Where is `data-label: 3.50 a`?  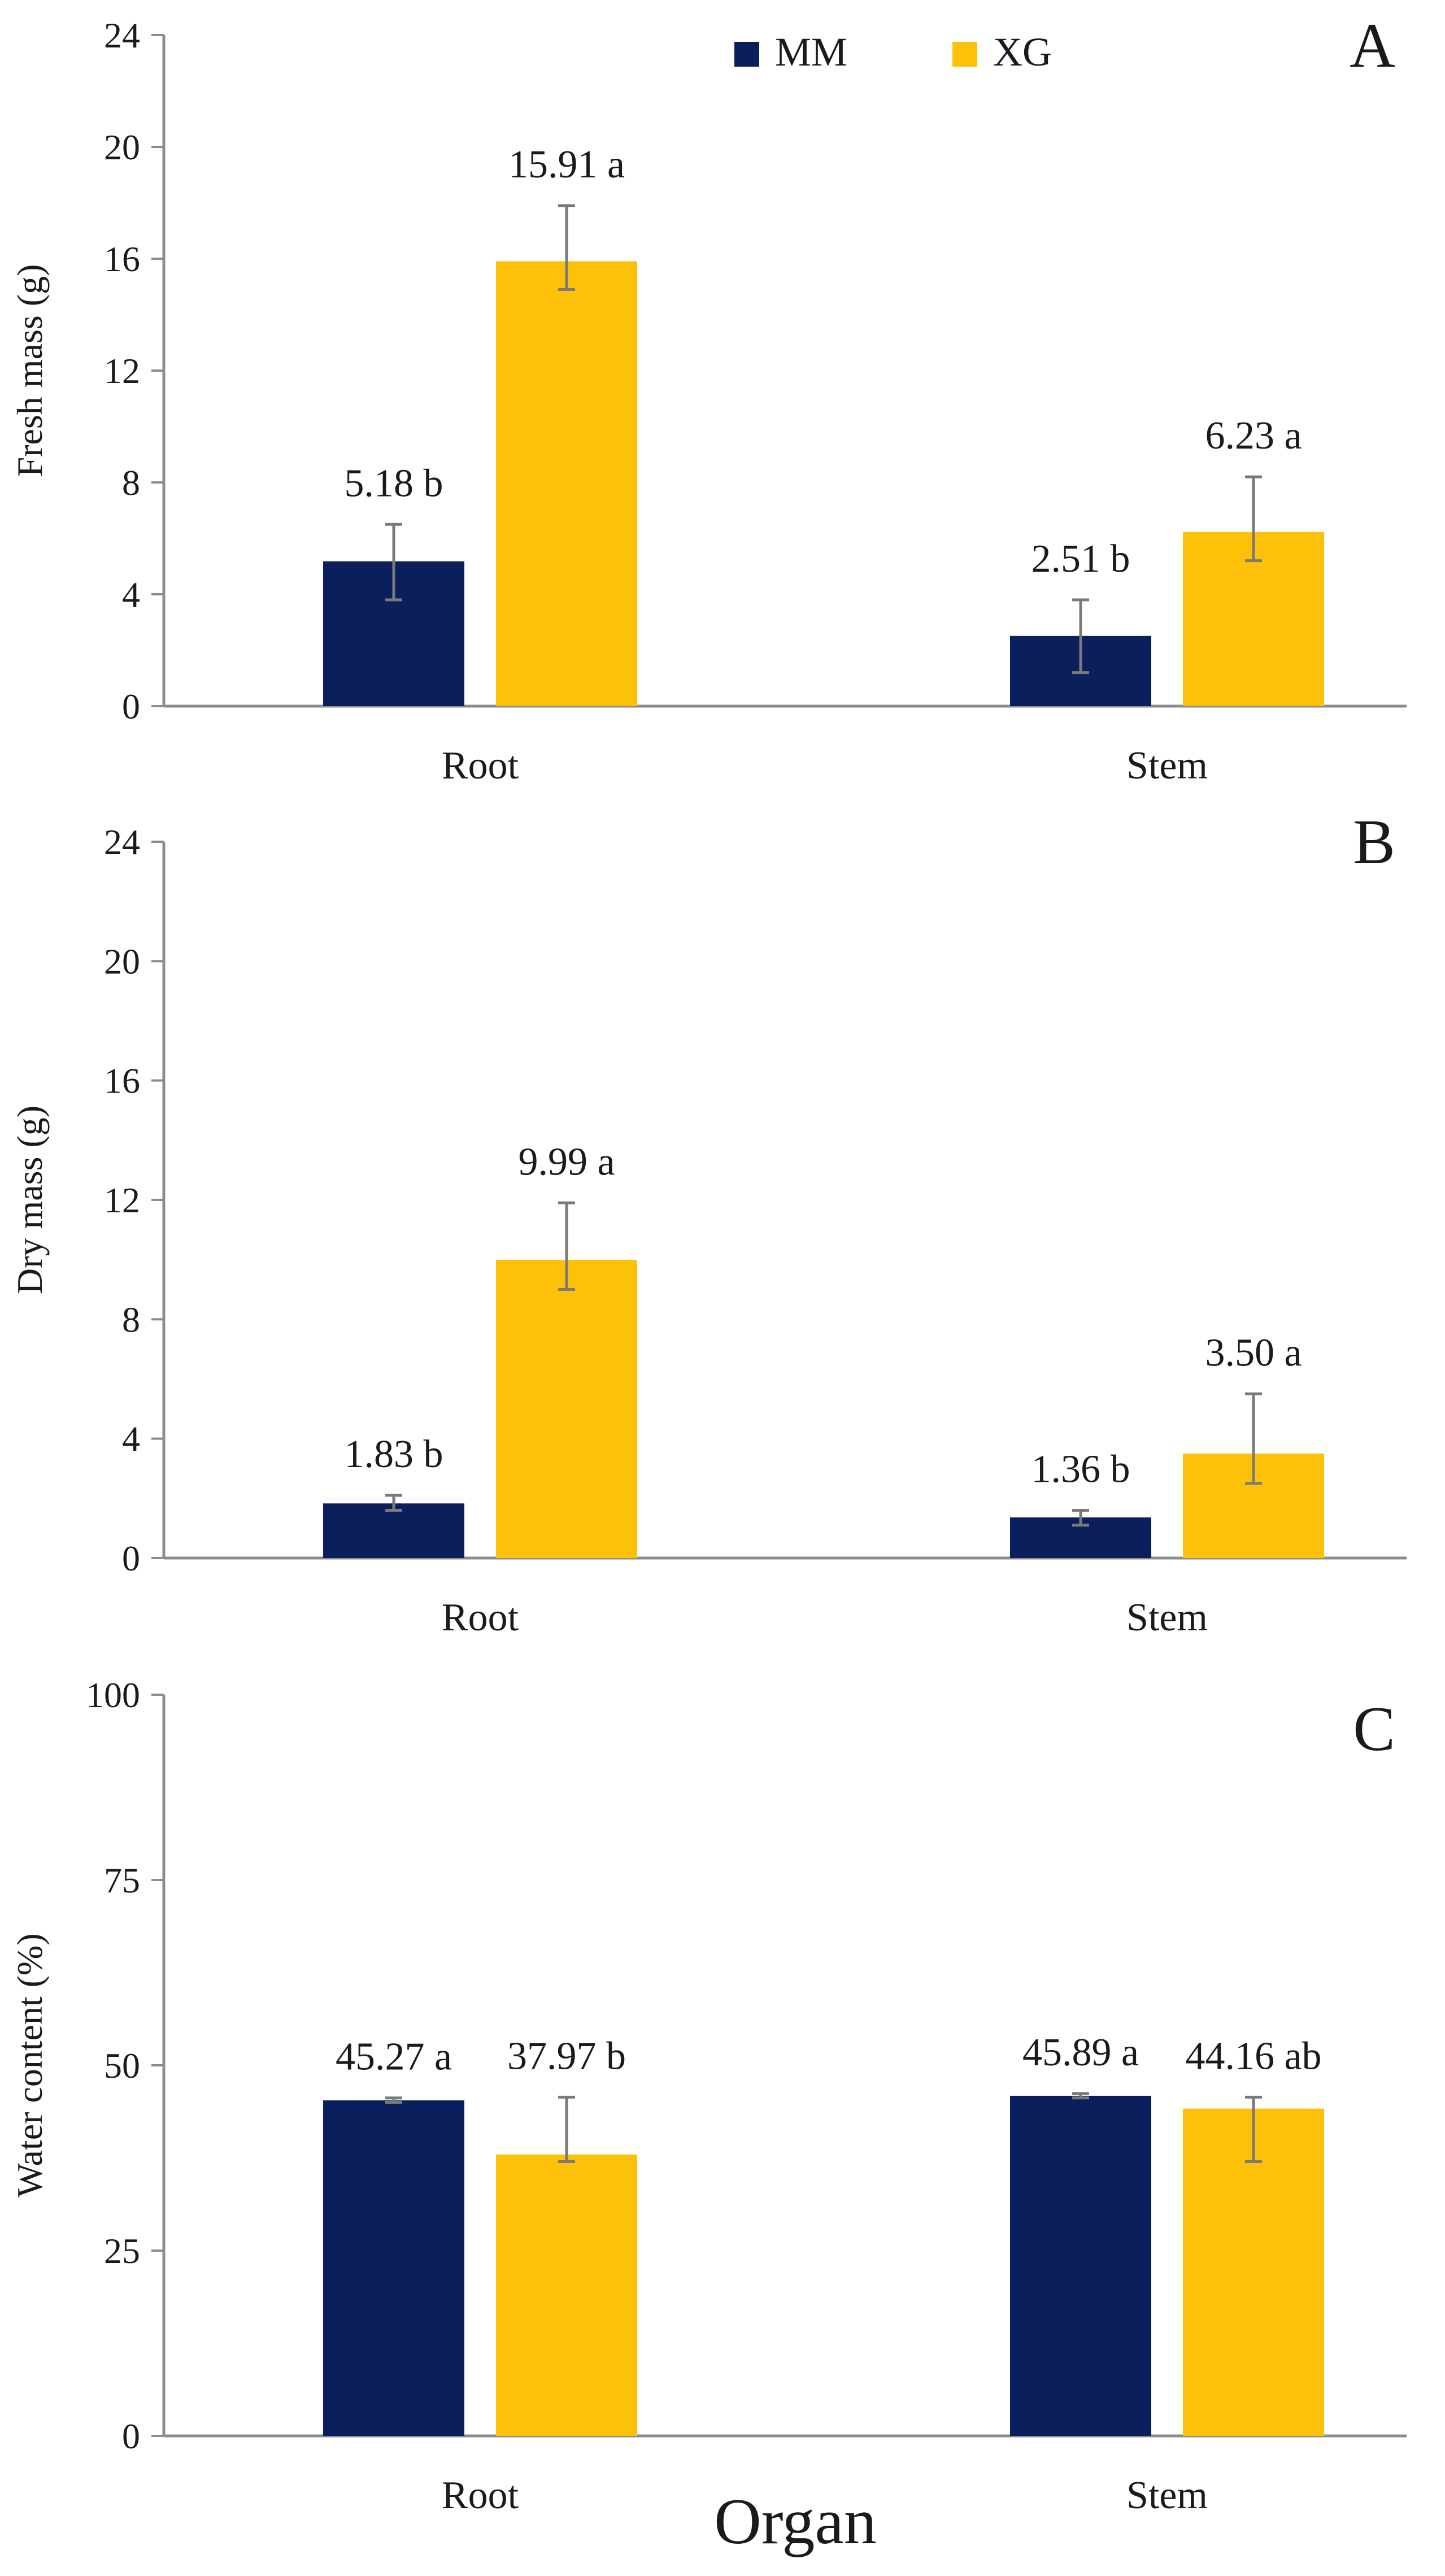
data-label: 3.50 a is located at coordinates (1253, 1352).